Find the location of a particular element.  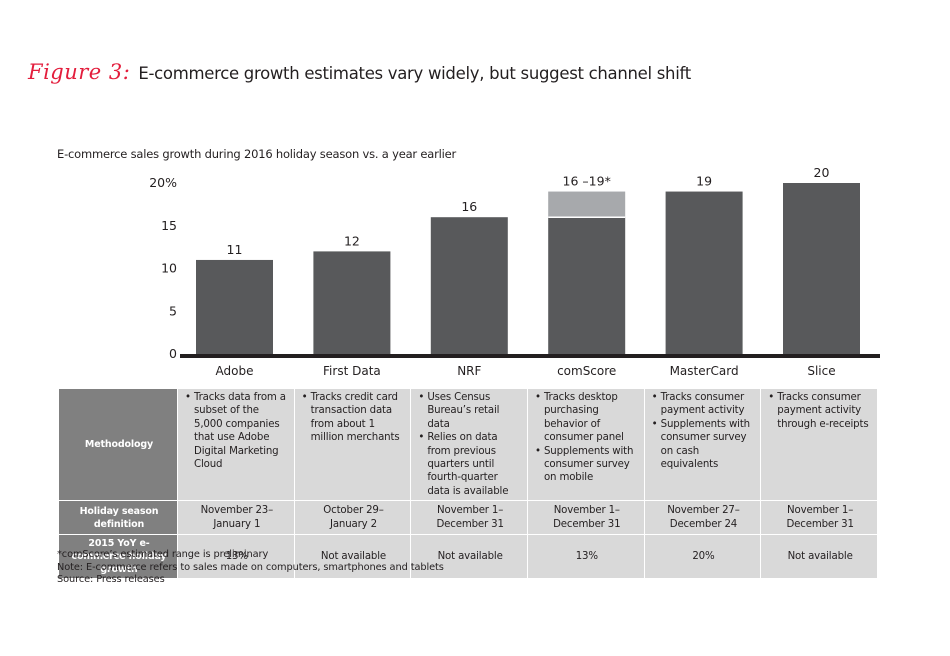

holiday-start: October 29– is located at coordinates (353, 511).